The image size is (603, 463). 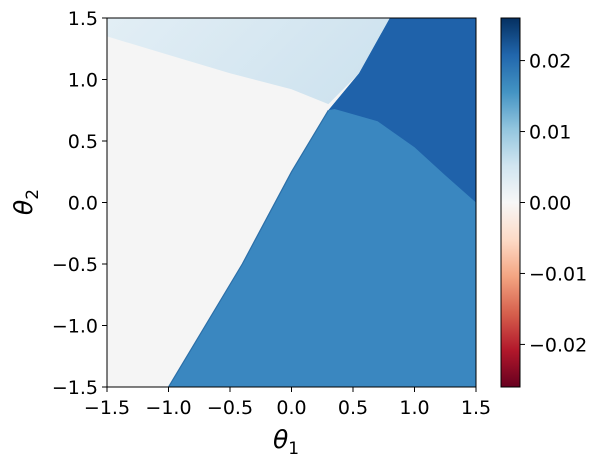 I want to click on y-tick-label: 1.0, so click(x=83, y=81).